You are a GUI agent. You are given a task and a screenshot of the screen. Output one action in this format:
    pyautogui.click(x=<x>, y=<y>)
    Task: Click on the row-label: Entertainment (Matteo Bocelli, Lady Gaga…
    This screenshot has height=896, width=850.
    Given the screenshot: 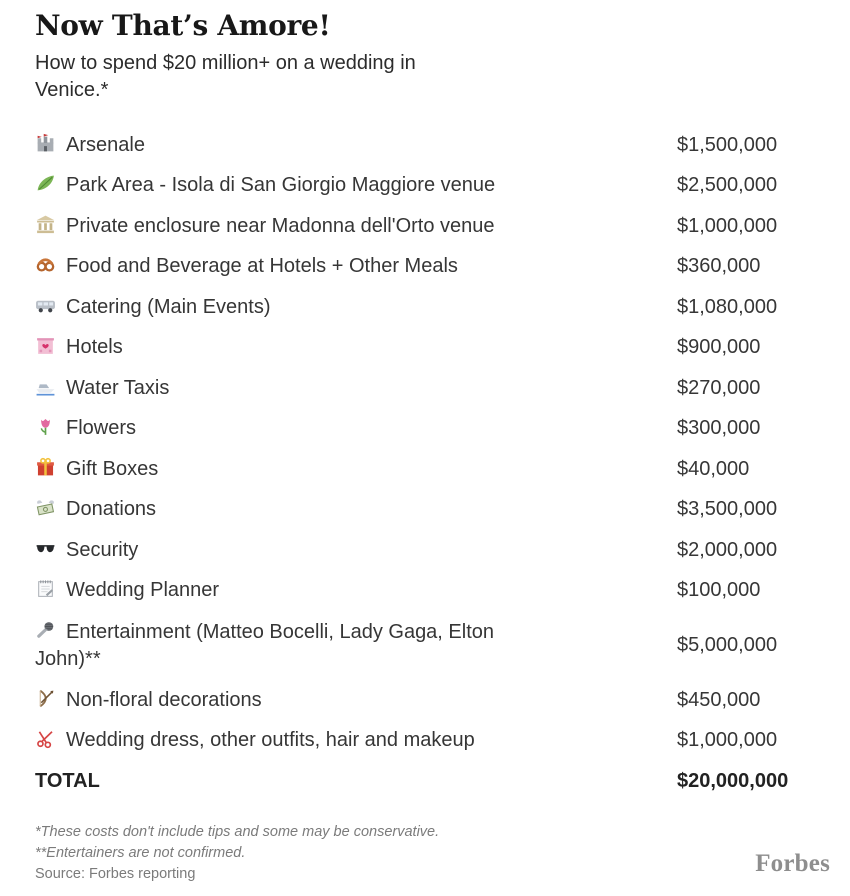 What is the action you would take?
    pyautogui.click(x=295, y=646)
    